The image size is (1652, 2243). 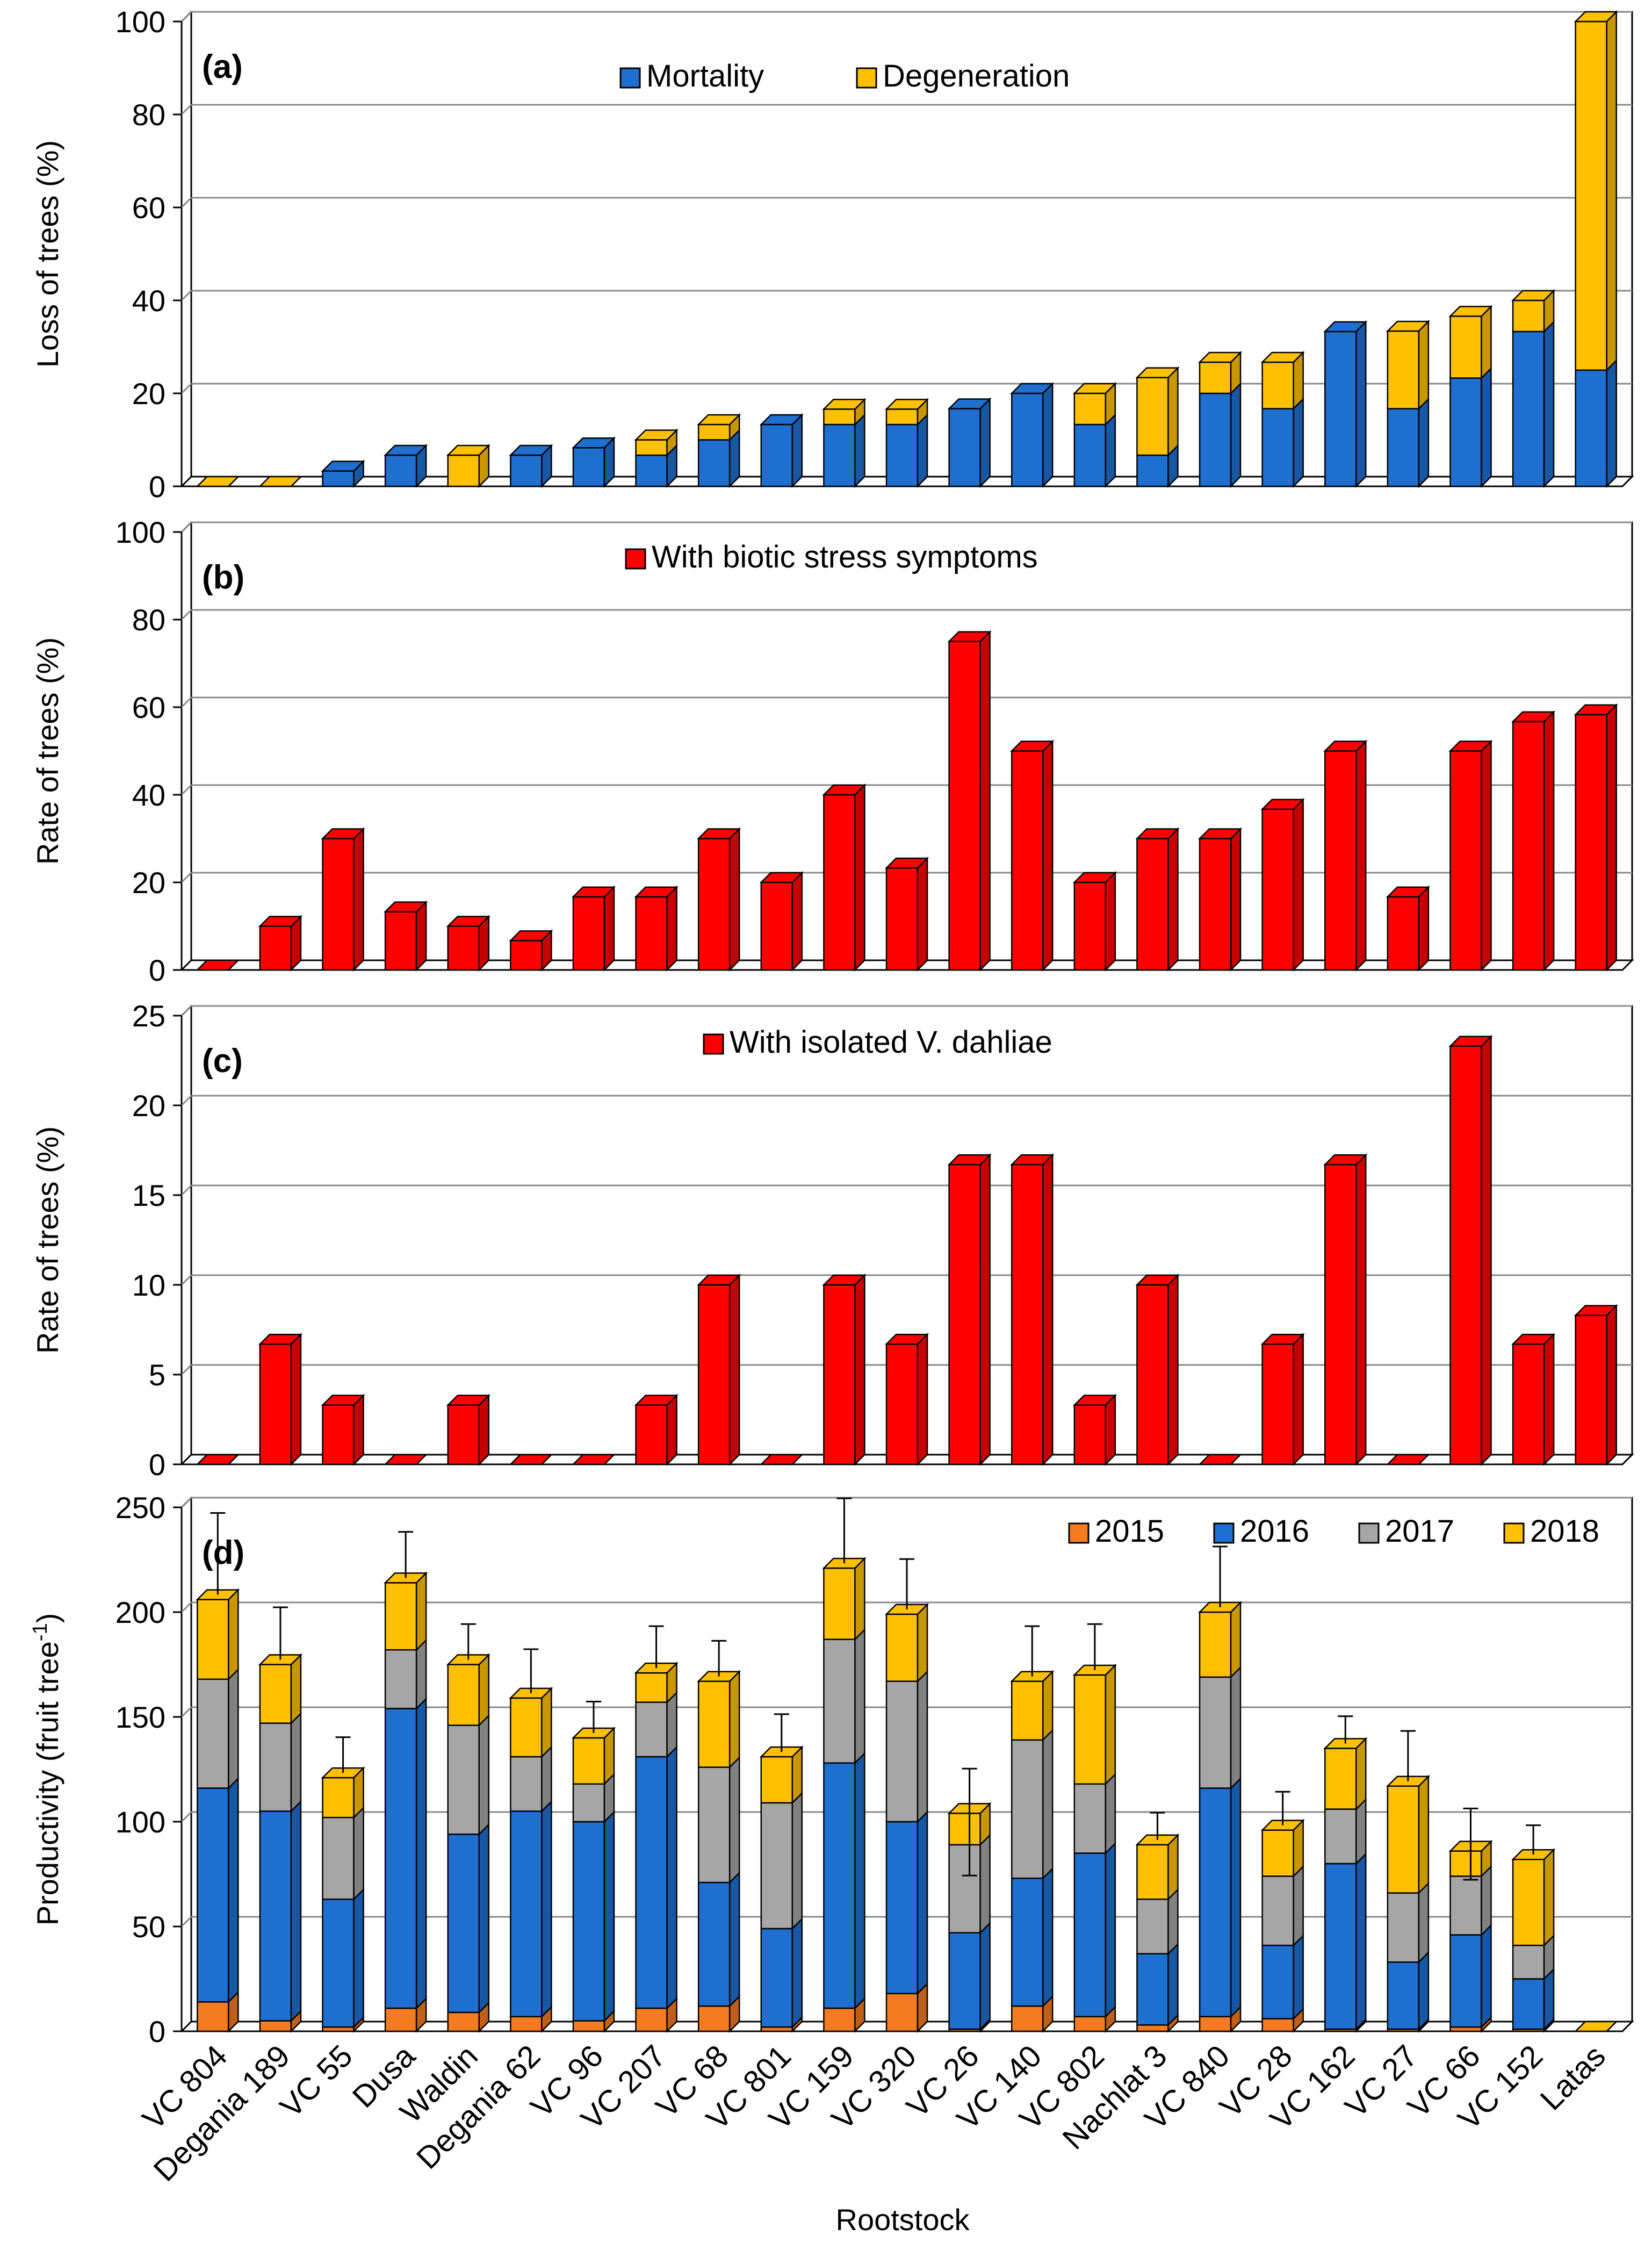 I want to click on y-tick-label: 100, so click(x=140, y=1822).